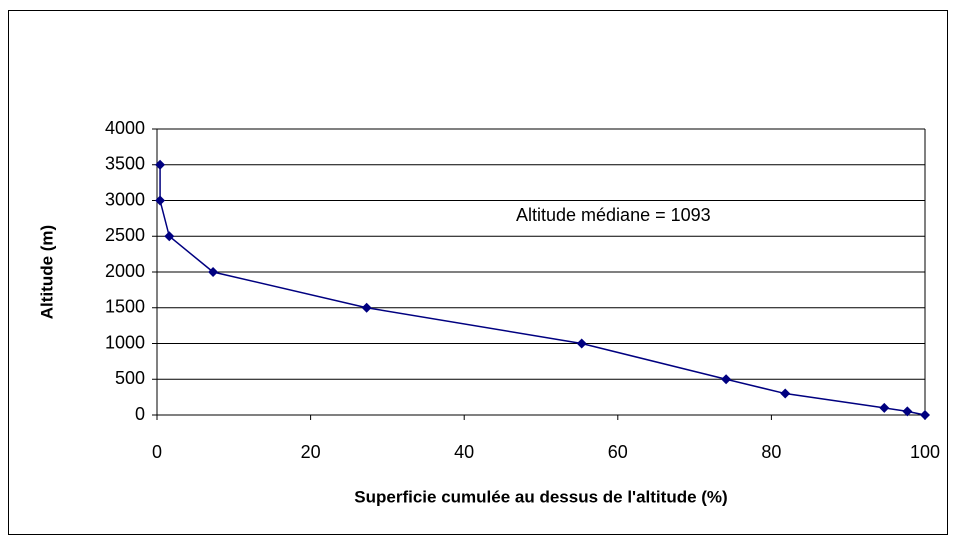 The image size is (957, 539). What do you see at coordinates (125, 199) in the screenshot?
I see `y-tick-label: 3000` at bounding box center [125, 199].